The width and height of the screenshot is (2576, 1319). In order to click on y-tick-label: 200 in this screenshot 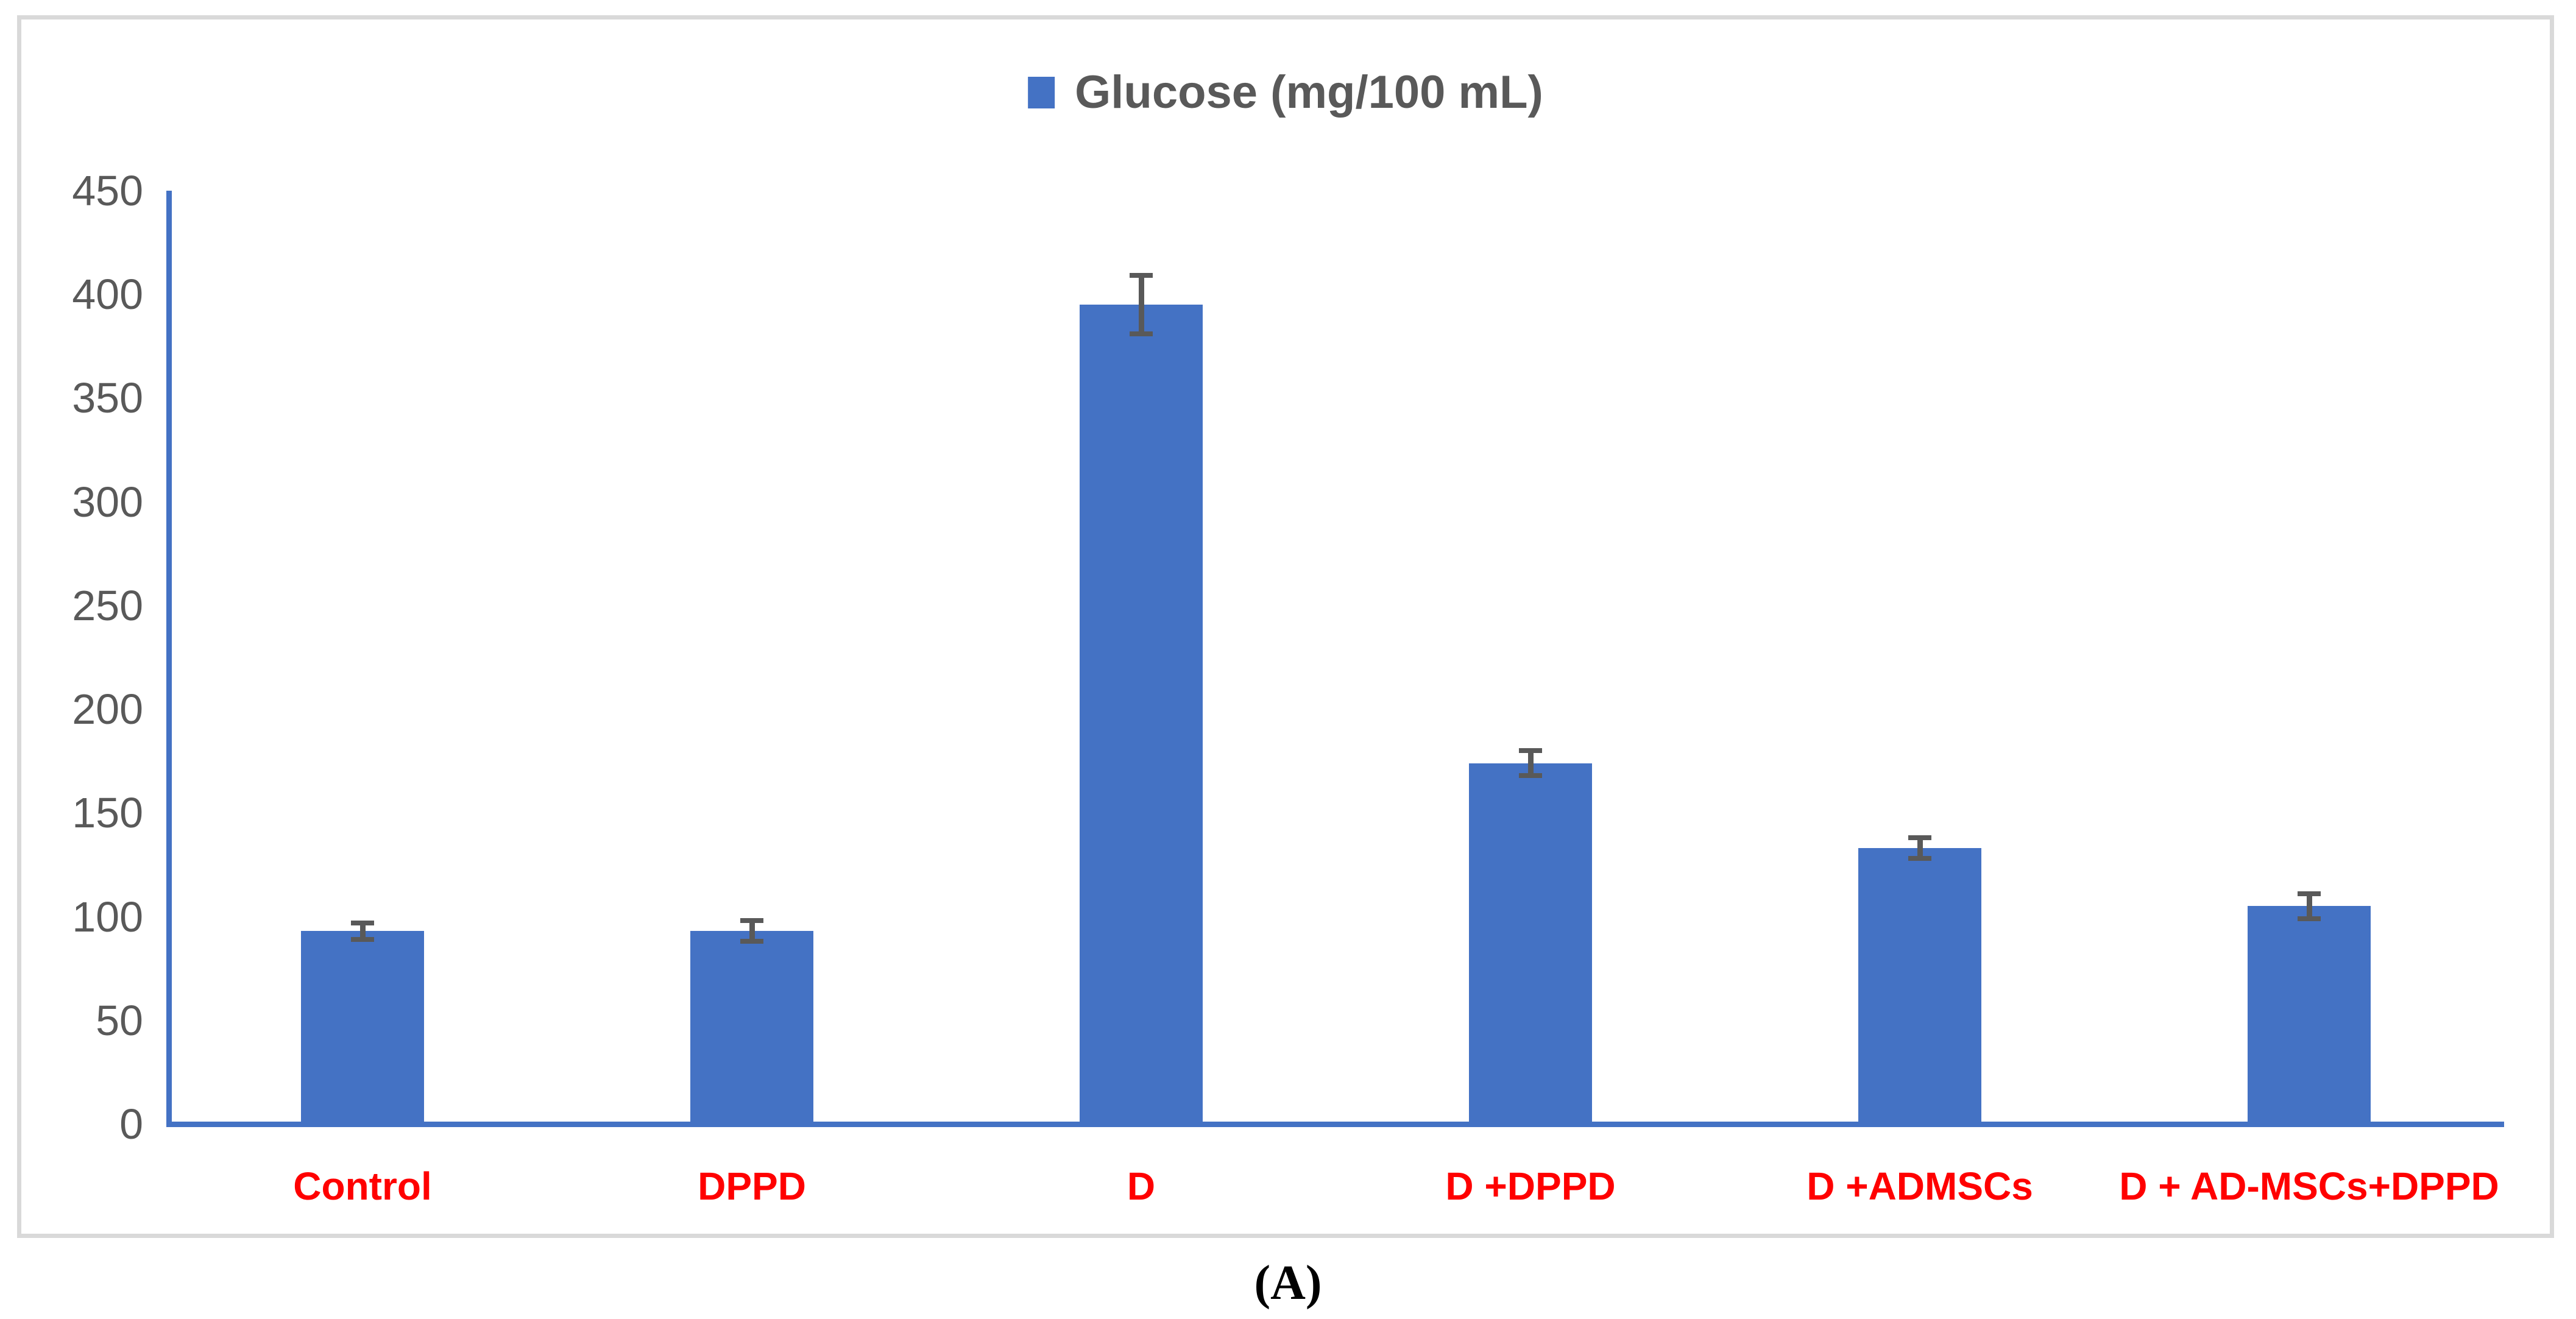, I will do `click(107, 709)`.